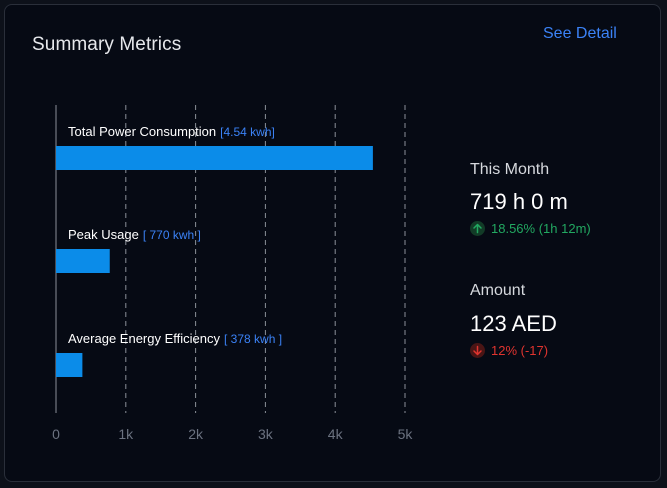 The width and height of the screenshot is (667, 488). I want to click on x-tick-label: 1k, so click(126, 434).